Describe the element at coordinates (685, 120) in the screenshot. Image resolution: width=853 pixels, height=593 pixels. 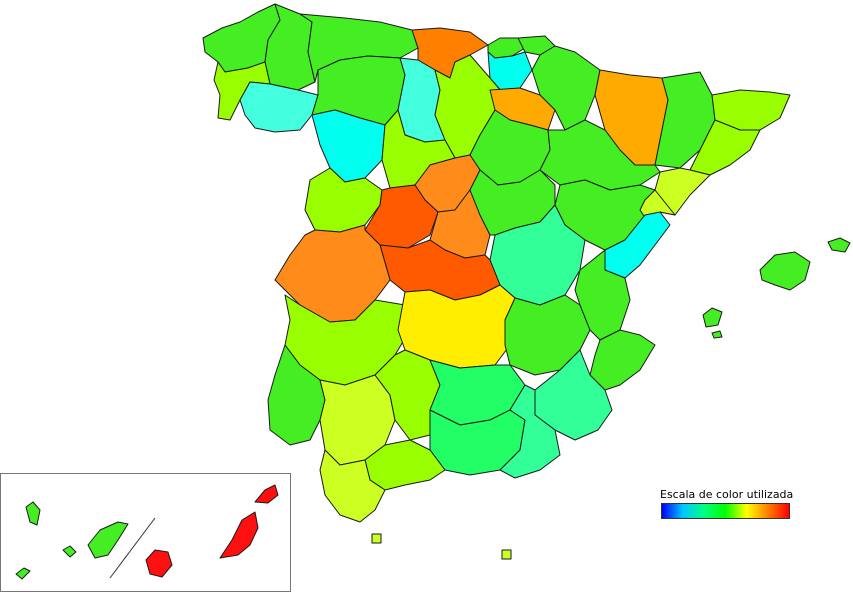
I see `province-lleida` at that location.